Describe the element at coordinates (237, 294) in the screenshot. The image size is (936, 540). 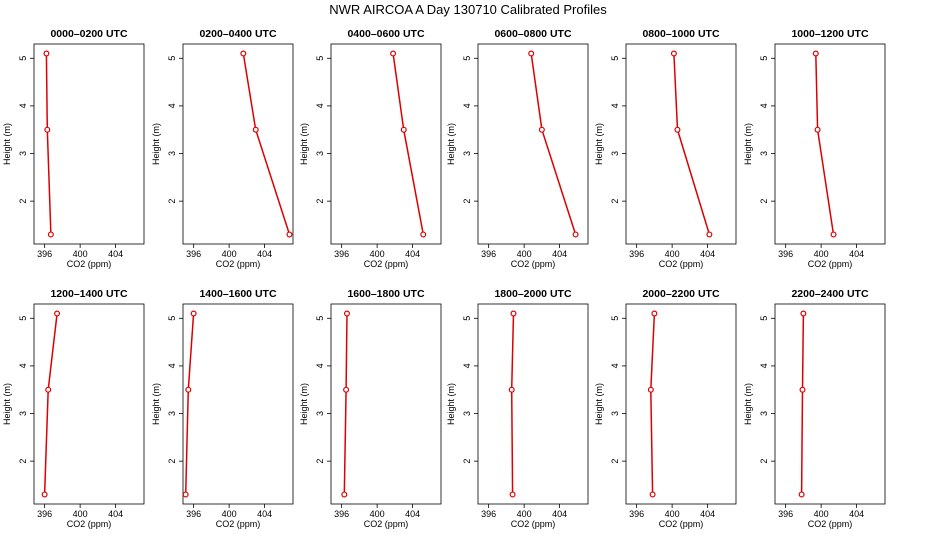
I see `panel-title: 1400–1600 UTC` at that location.